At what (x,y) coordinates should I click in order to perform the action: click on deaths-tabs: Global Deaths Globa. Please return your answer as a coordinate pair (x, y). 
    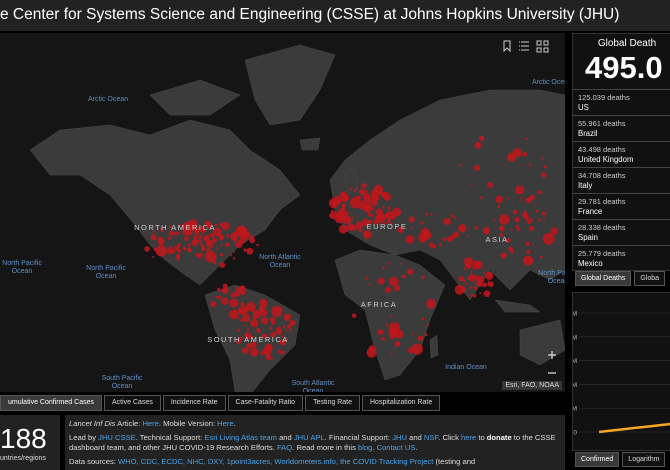
    Looking at the image, I should click on (622, 278).